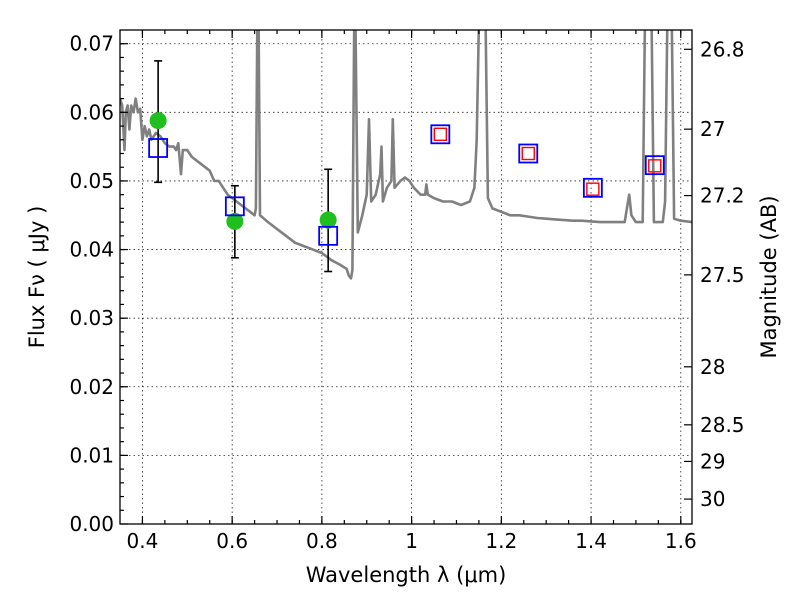 The image size is (800, 600). Describe the element at coordinates (722, 425) in the screenshot. I see `mag-tick-label: 28.5` at that location.